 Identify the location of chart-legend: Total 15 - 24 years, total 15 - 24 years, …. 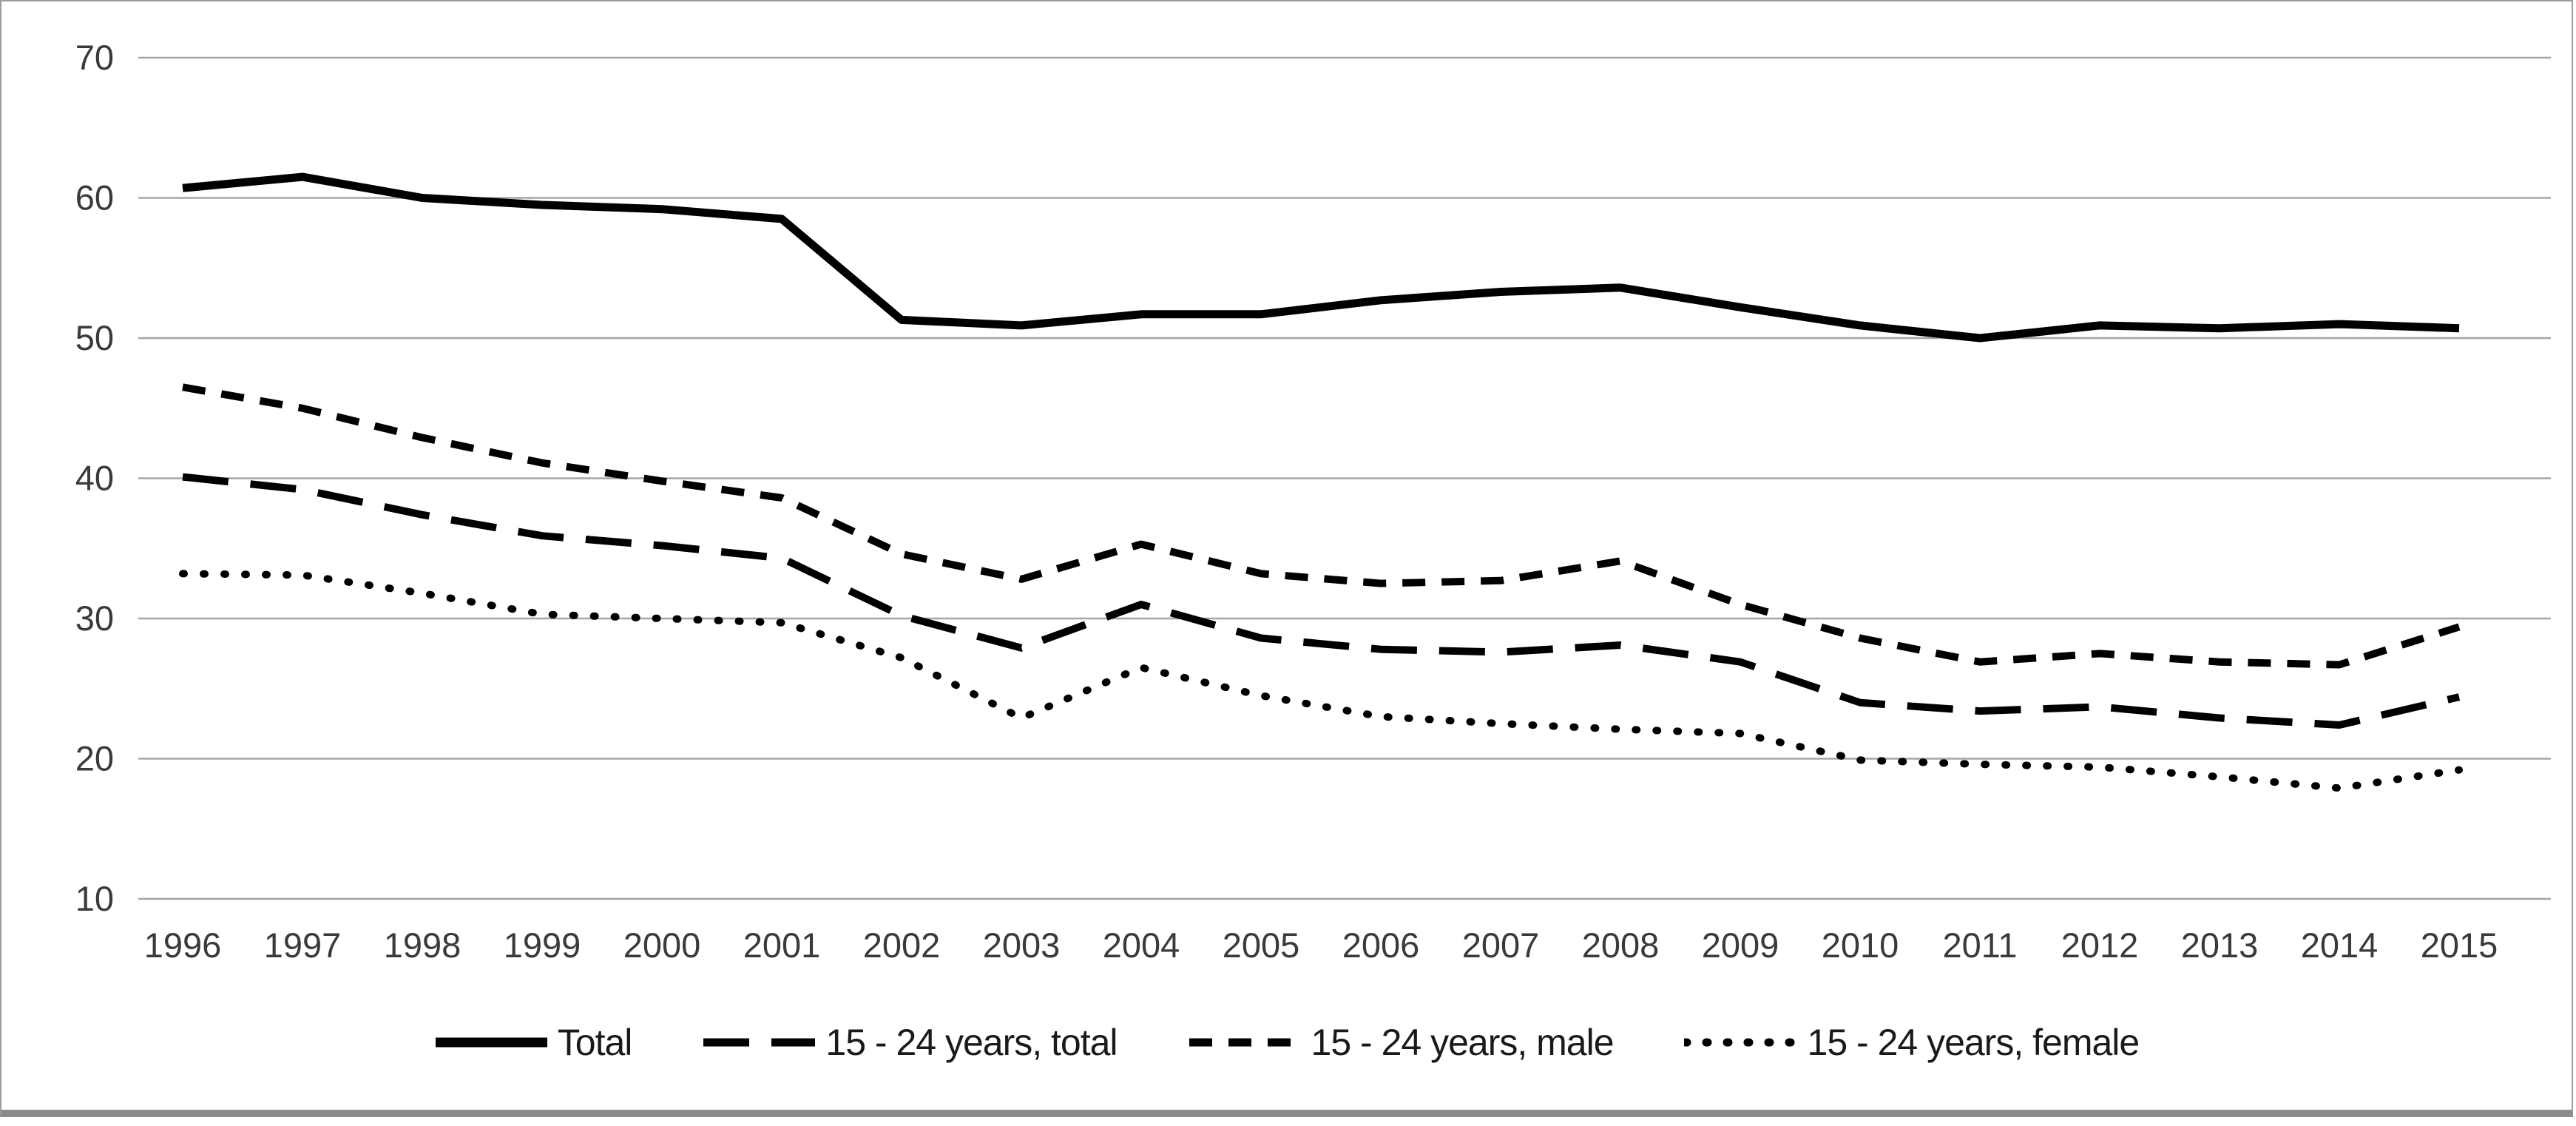
(1286, 1042).